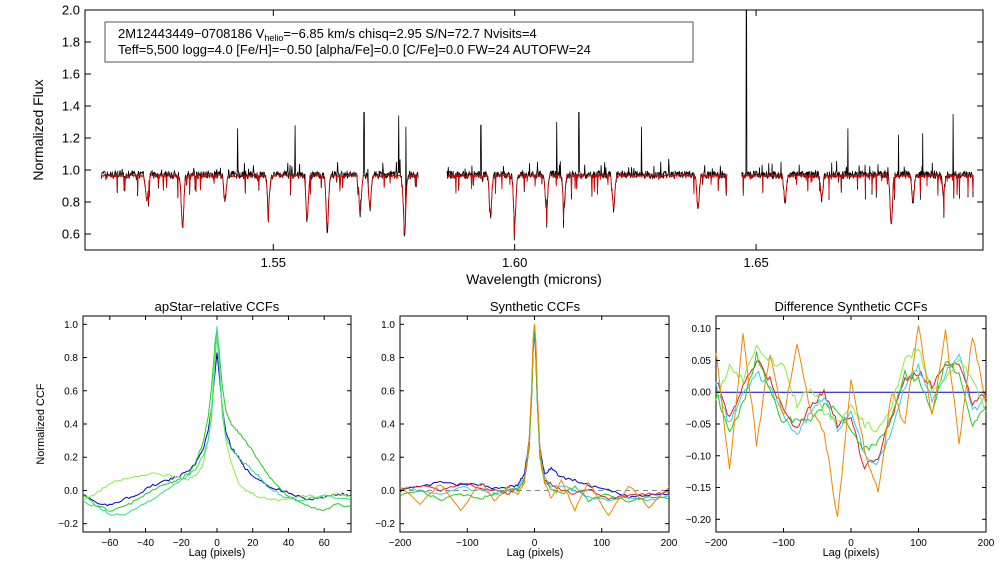 Image resolution: width=1008 pixels, height=576 pixels. What do you see at coordinates (71, 491) in the screenshot?
I see `apstar-ccf-y-tick-label: 0.0` at bounding box center [71, 491].